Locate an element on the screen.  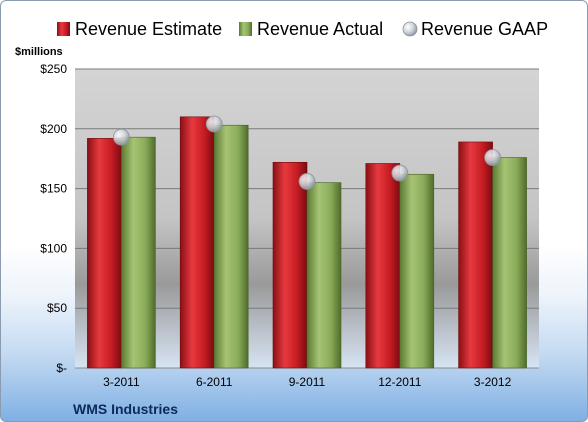
y-tick-label: $50 is located at coordinates (57, 308).